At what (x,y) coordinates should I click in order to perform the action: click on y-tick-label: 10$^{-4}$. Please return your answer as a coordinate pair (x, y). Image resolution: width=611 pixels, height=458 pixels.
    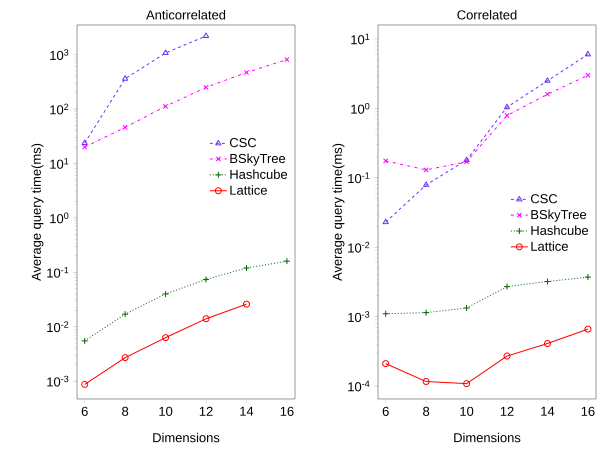
    Looking at the image, I should click on (359, 386).